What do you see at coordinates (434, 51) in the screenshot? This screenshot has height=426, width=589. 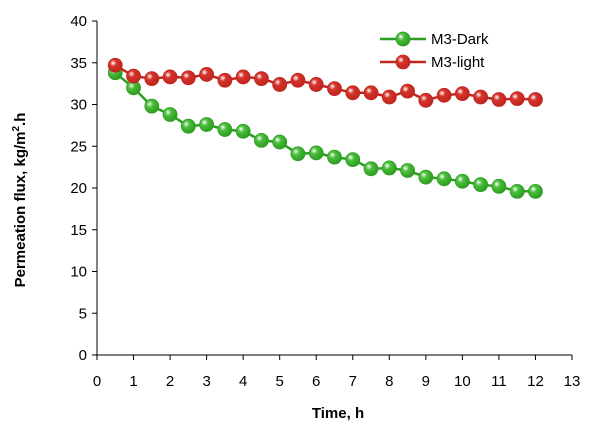 I see `legend: M3-Dark M3-light` at bounding box center [434, 51].